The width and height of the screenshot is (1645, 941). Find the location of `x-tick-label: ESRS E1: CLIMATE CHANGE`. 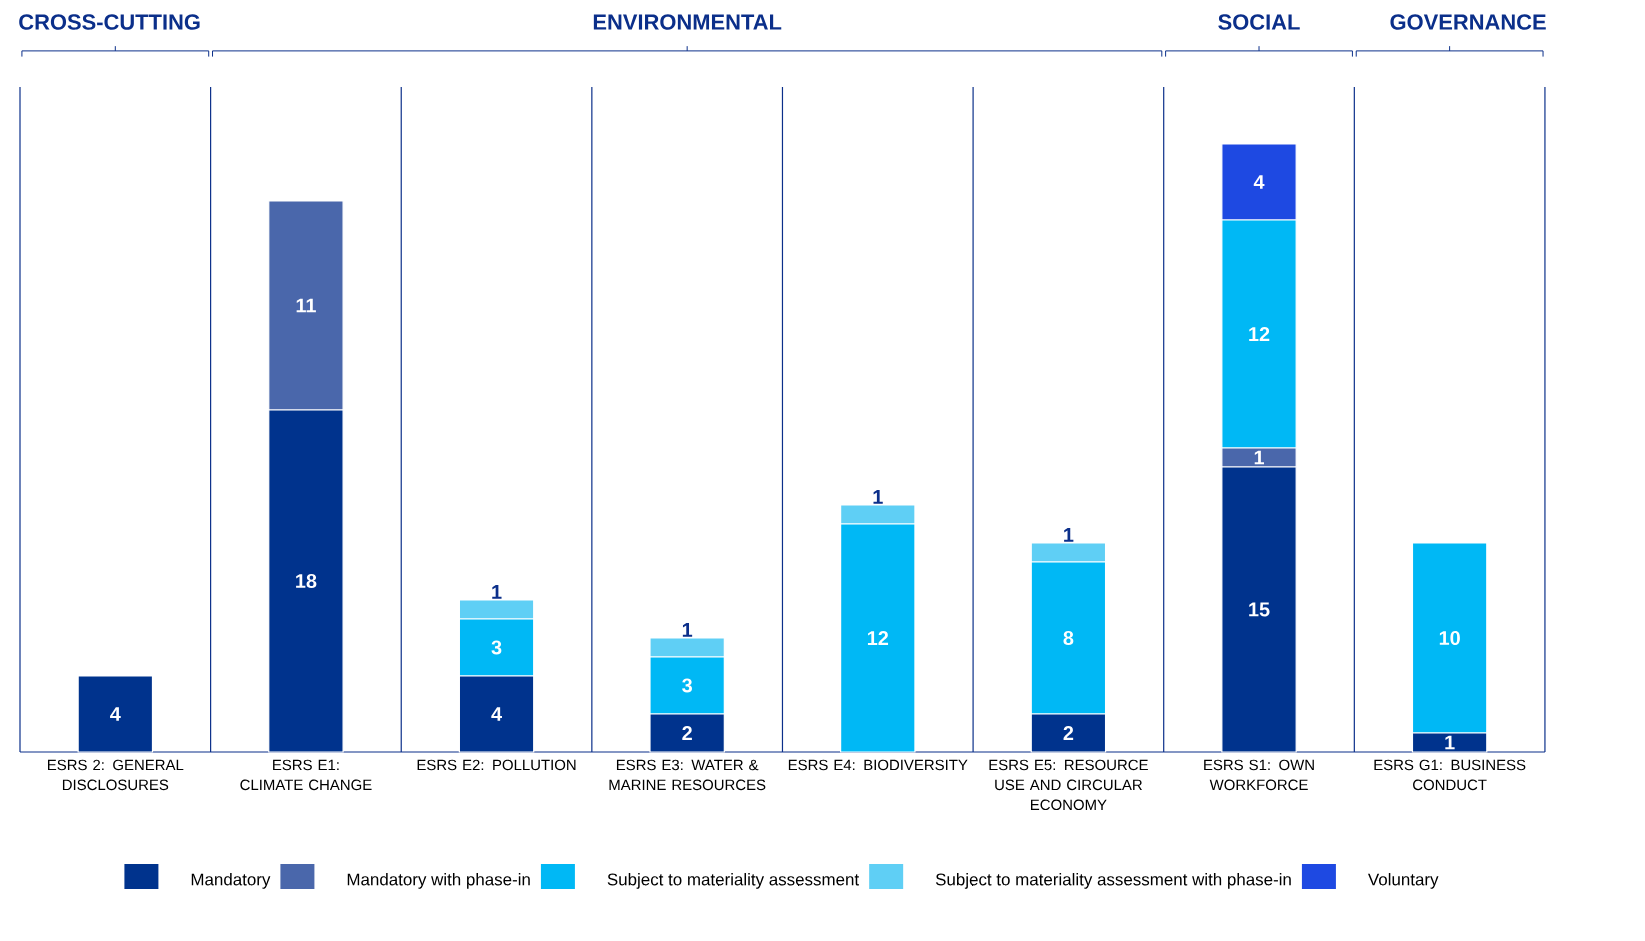

x-tick-label: ESRS E1: CLIMATE CHANGE is located at coordinates (306, 775).